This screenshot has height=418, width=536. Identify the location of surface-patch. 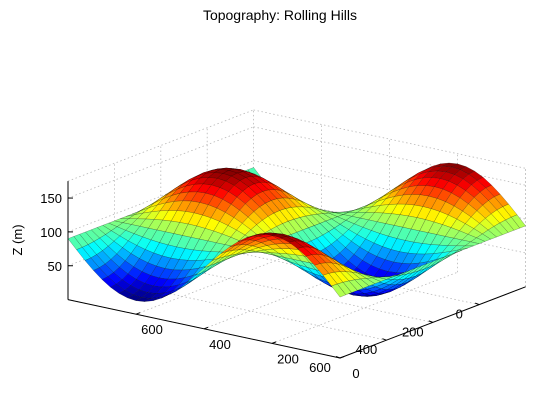
(339, 290).